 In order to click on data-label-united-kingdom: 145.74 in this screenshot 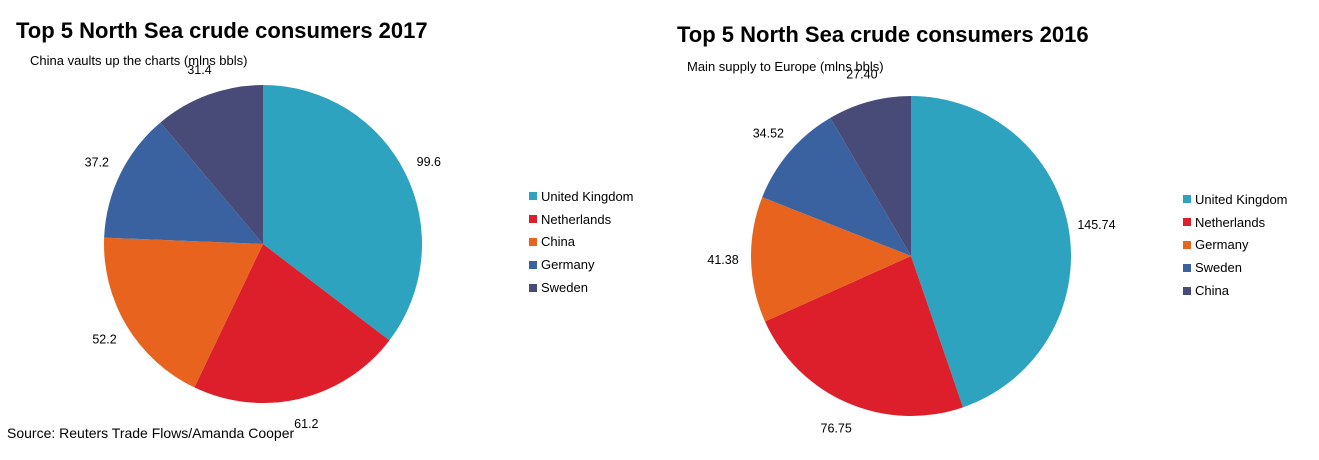, I will do `click(1096, 225)`.